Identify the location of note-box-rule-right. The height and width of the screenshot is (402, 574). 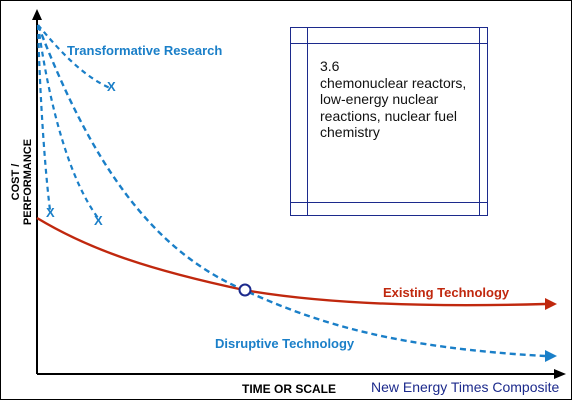
(479, 121).